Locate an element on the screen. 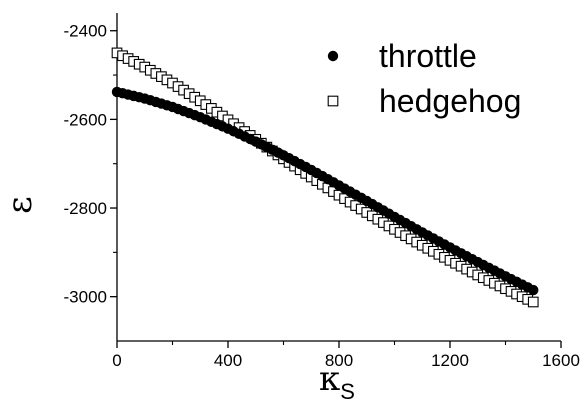  x-tick-label: 1600 is located at coordinates (561, 360).